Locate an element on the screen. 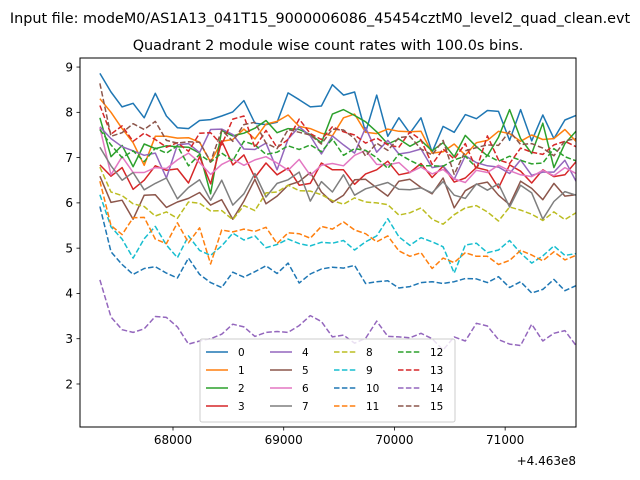 This screenshot has width=640, height=480. y-tick-label: 2 is located at coordinates (69, 384).